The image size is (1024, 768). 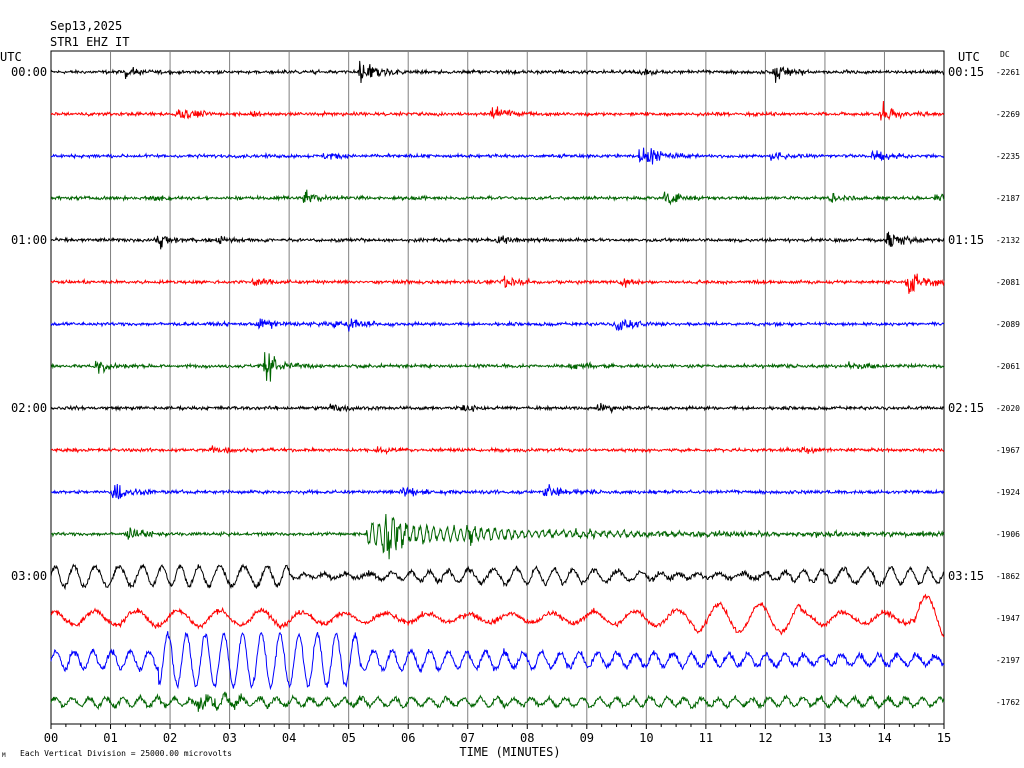 What do you see at coordinates (4, 755) in the screenshot?
I see `corner-mark: M` at bounding box center [4, 755].